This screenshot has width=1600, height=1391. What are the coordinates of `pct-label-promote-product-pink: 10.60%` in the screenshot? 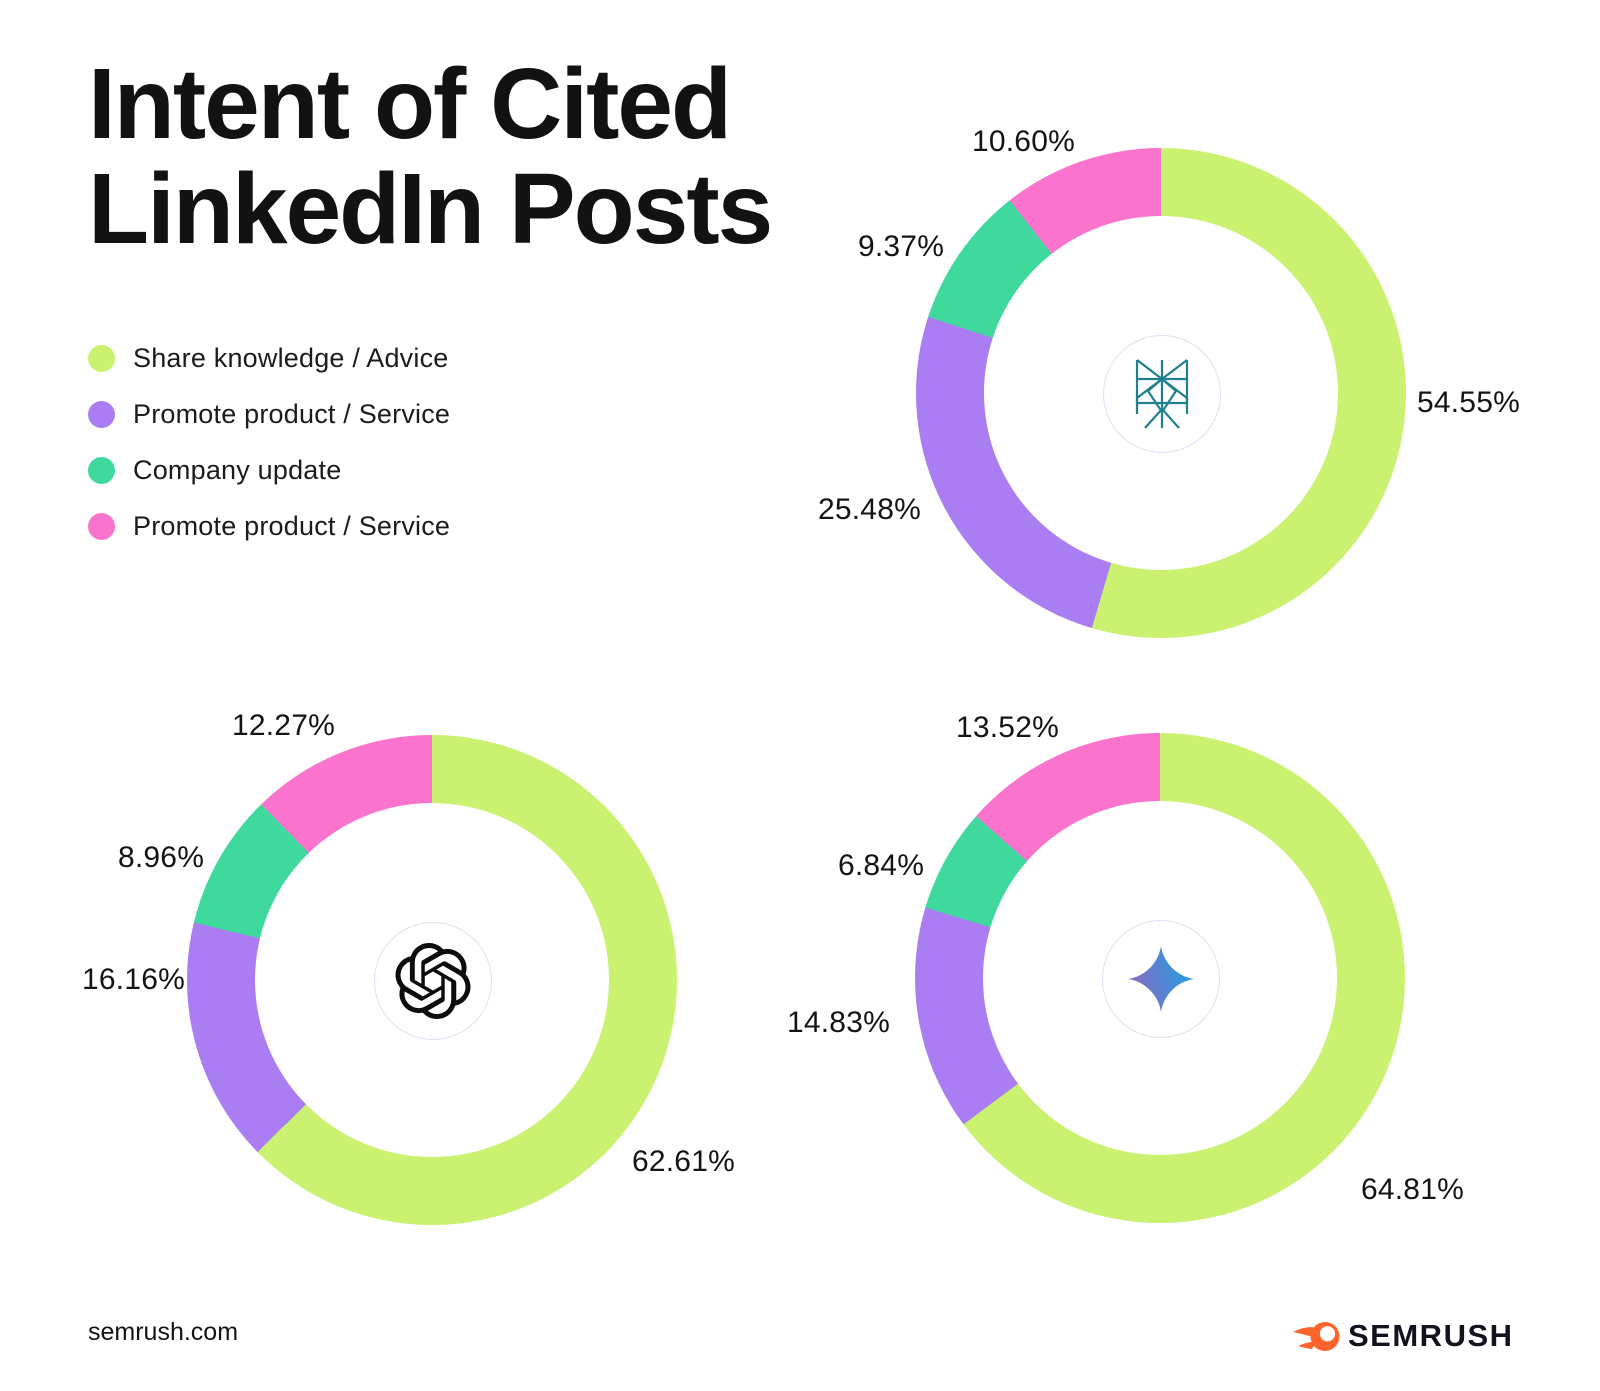 It's located at (1023, 141).